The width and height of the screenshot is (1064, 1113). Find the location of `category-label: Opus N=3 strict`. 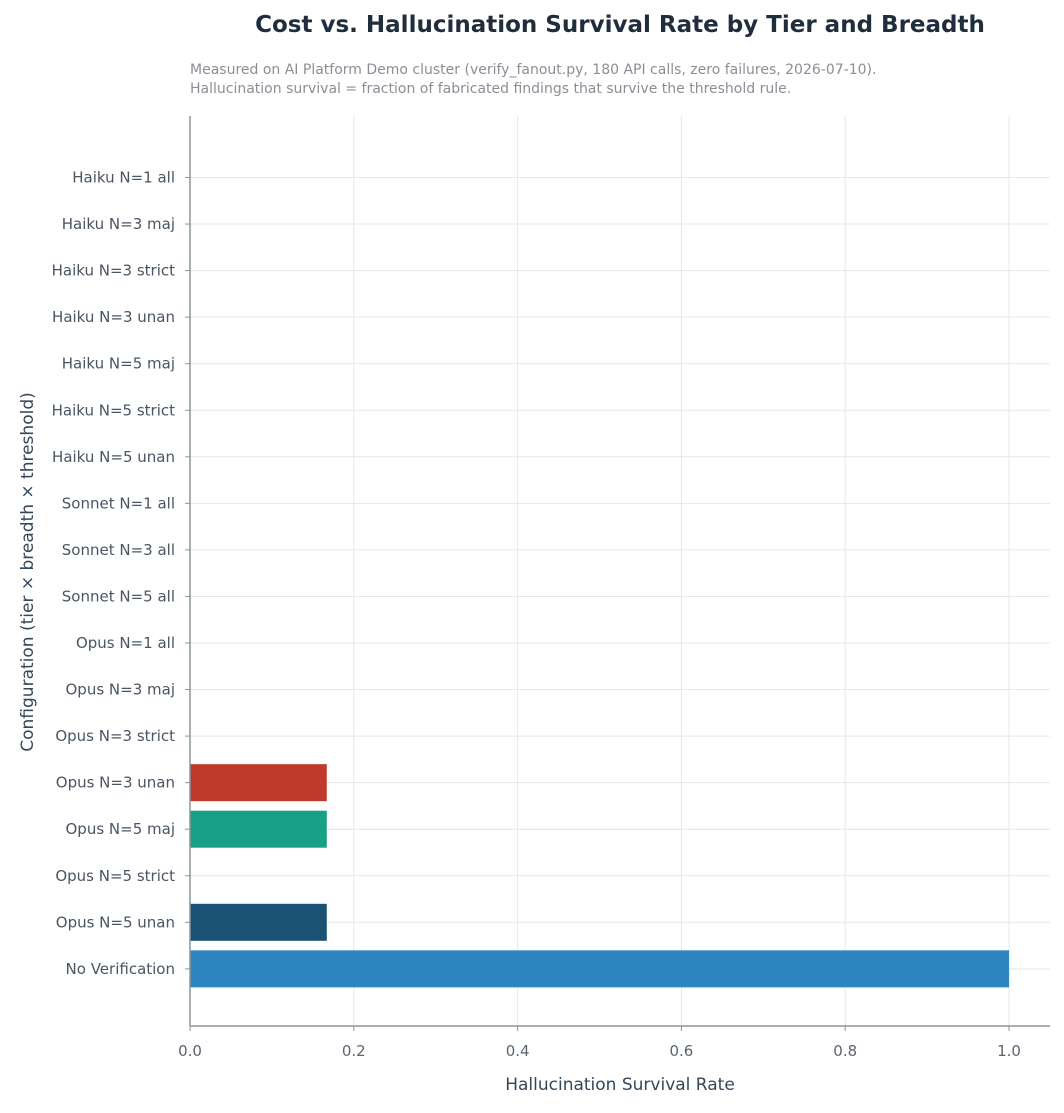

category-label: Opus N=3 strict is located at coordinates (115, 736).